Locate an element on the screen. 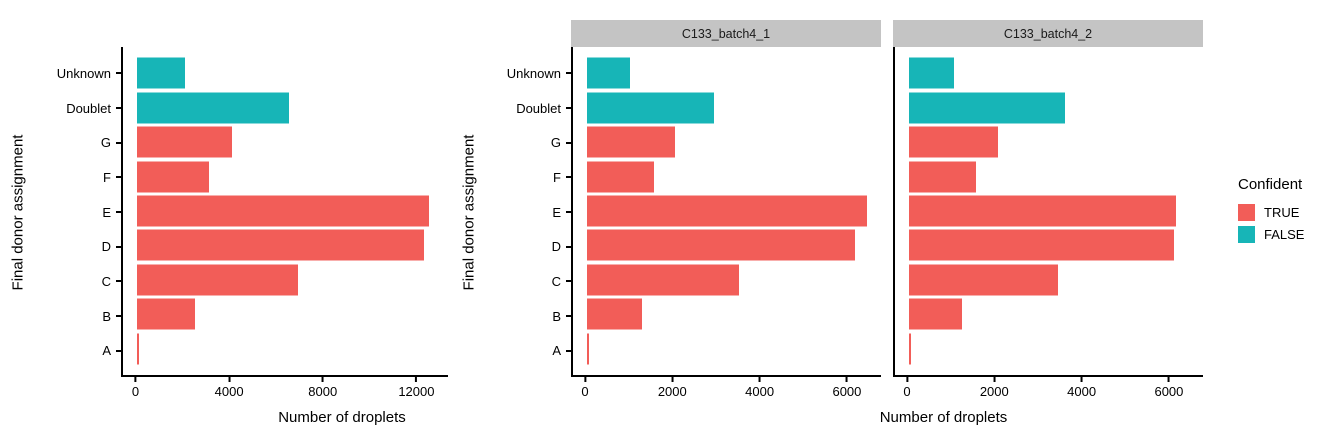  category-label: F is located at coordinates (557, 177).